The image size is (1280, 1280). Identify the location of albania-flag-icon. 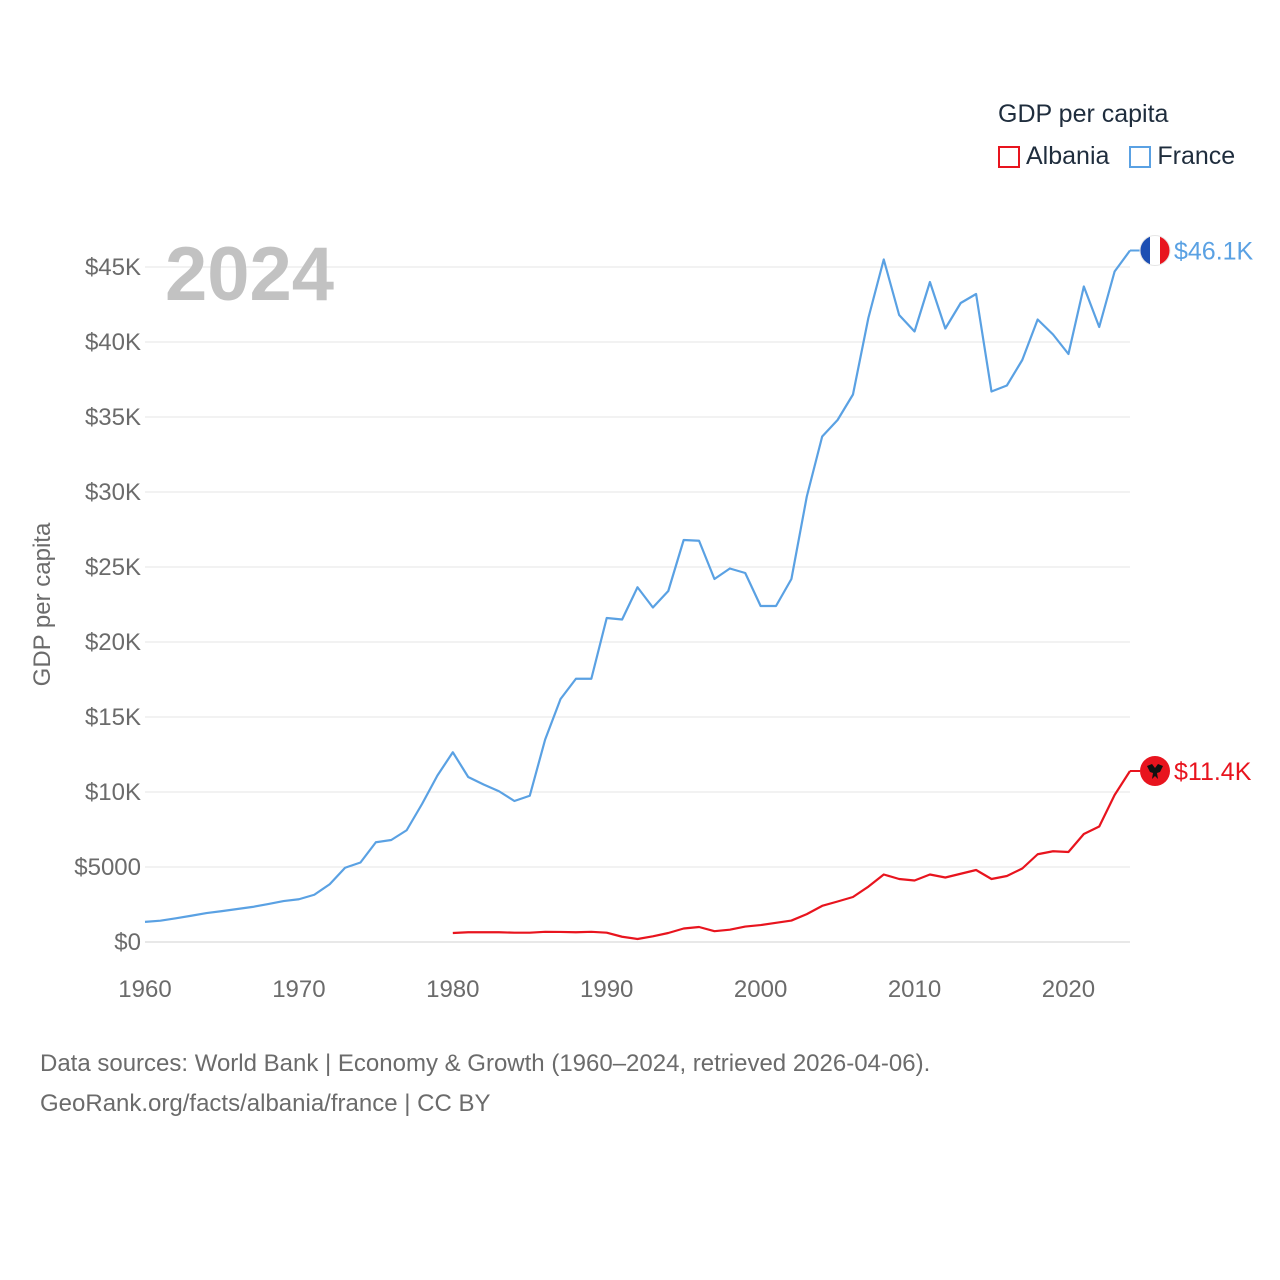
(1155, 771).